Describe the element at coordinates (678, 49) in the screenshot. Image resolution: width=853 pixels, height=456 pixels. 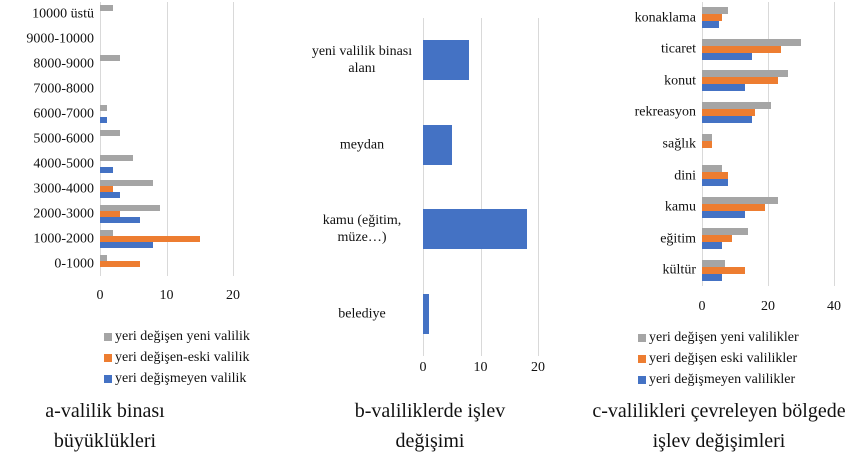
I see `y-tick-label: ticaret` at that location.